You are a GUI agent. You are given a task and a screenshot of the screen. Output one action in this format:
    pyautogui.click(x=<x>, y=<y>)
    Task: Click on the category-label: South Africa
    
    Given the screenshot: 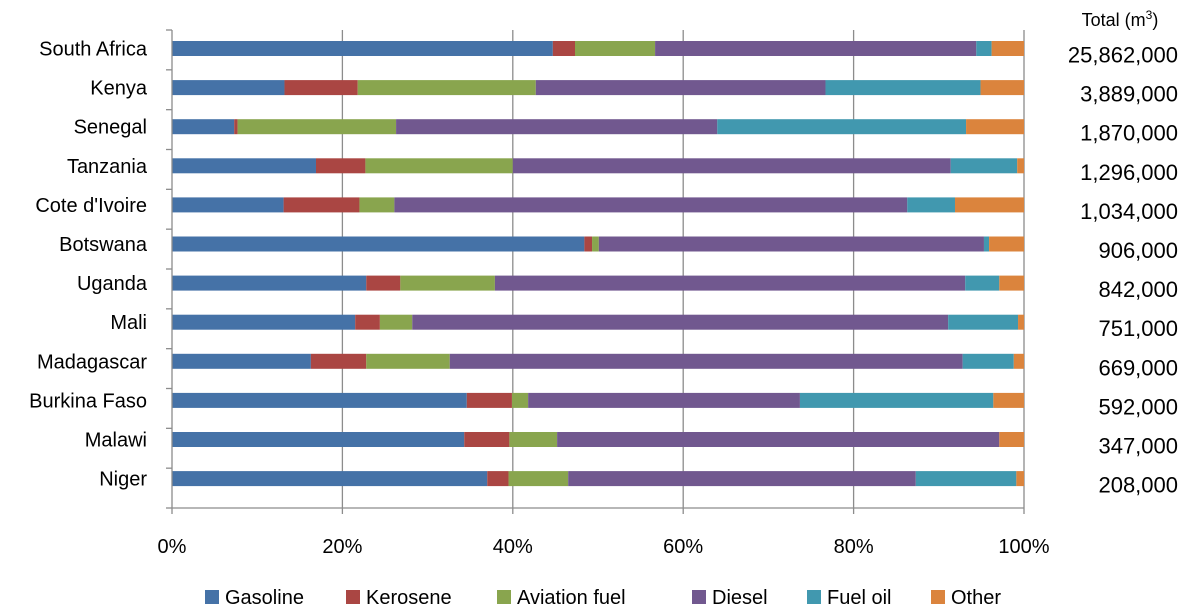 What is the action you would take?
    pyautogui.click(x=93, y=50)
    